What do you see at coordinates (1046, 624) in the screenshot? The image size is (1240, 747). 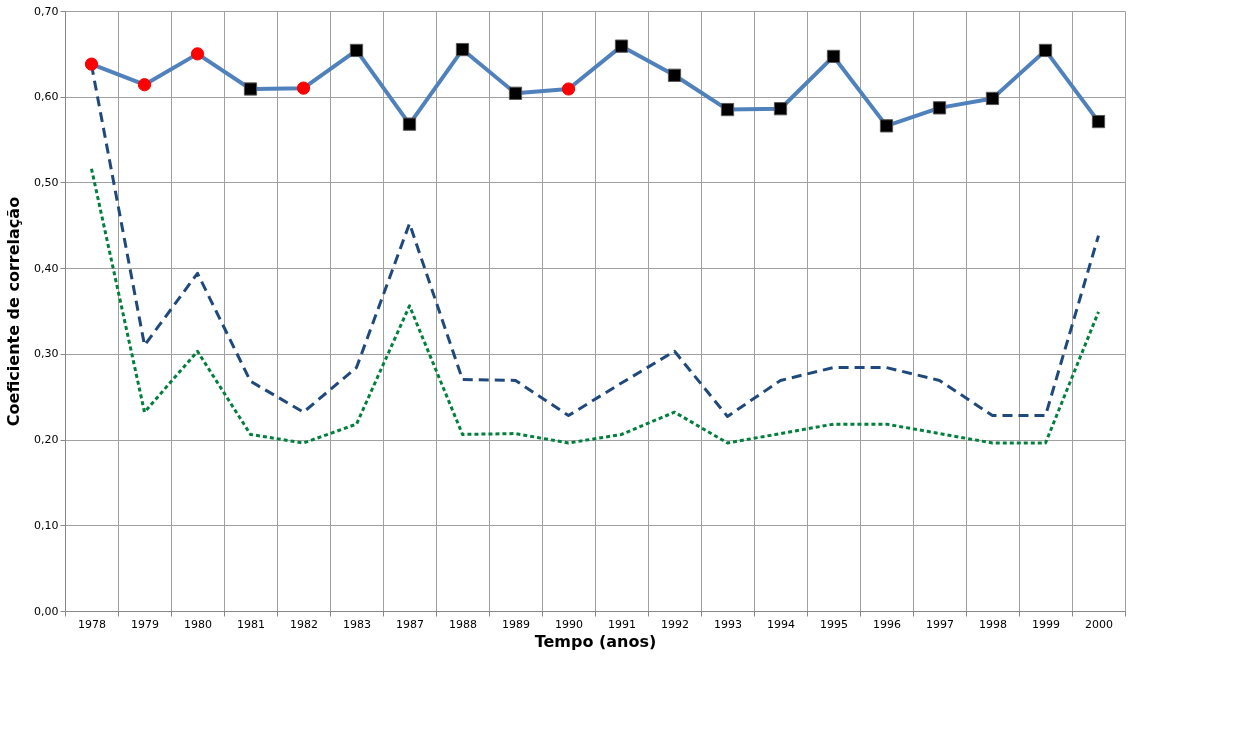 I see `x-tick-label: 1999` at bounding box center [1046, 624].